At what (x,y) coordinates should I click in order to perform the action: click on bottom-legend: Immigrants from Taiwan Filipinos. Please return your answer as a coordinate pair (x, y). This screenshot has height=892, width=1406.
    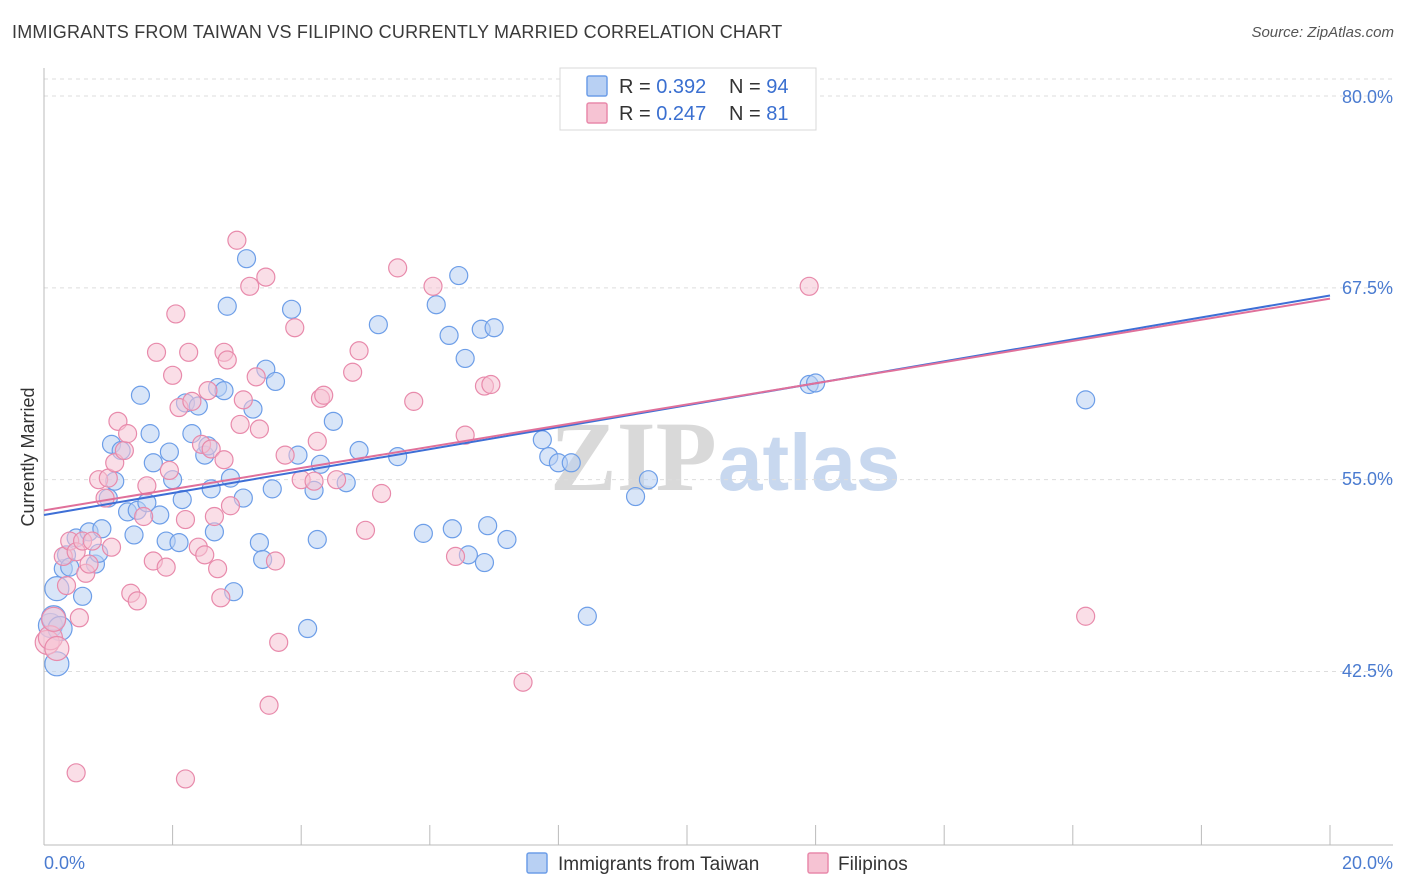
    Looking at the image, I should click on (717, 863).